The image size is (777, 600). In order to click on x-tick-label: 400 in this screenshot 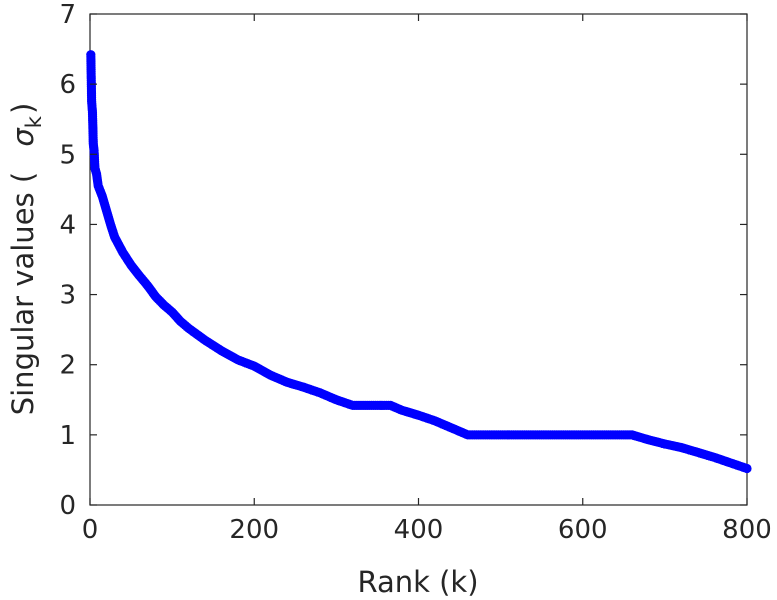, I will do `click(419, 530)`.